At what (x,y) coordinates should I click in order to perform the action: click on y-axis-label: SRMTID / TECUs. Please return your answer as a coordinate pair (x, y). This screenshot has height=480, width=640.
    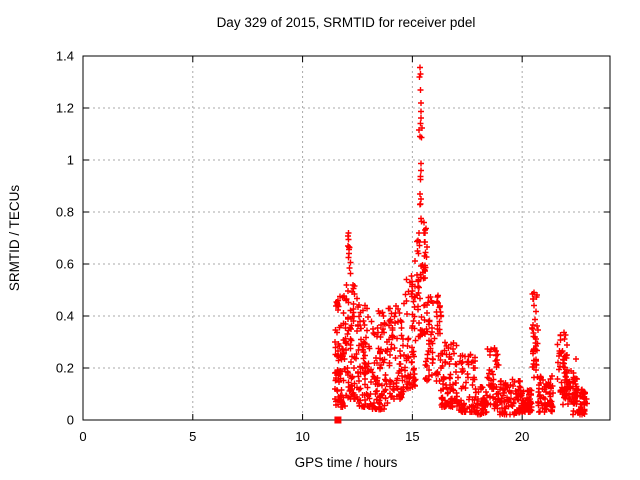
    Looking at the image, I should click on (14, 238).